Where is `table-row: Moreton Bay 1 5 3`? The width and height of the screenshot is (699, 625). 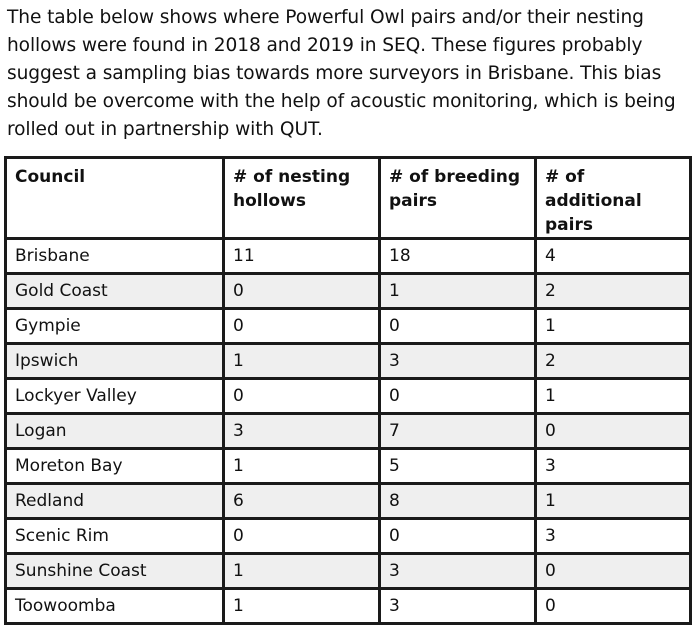 table-row: Moreton Bay 1 5 3 is located at coordinates (348, 466).